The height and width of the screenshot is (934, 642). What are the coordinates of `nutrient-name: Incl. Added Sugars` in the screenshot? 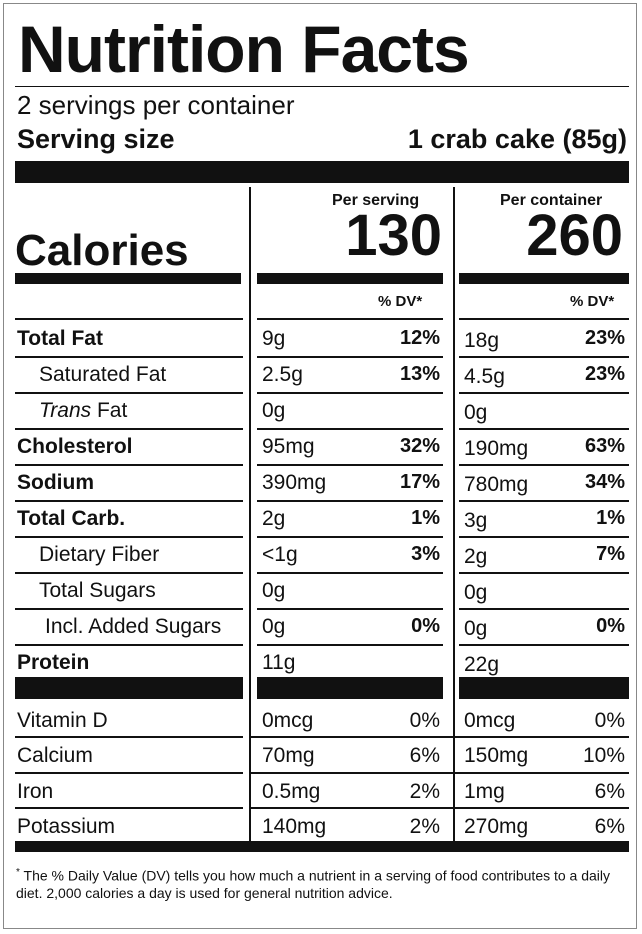 It's located at (133, 626).